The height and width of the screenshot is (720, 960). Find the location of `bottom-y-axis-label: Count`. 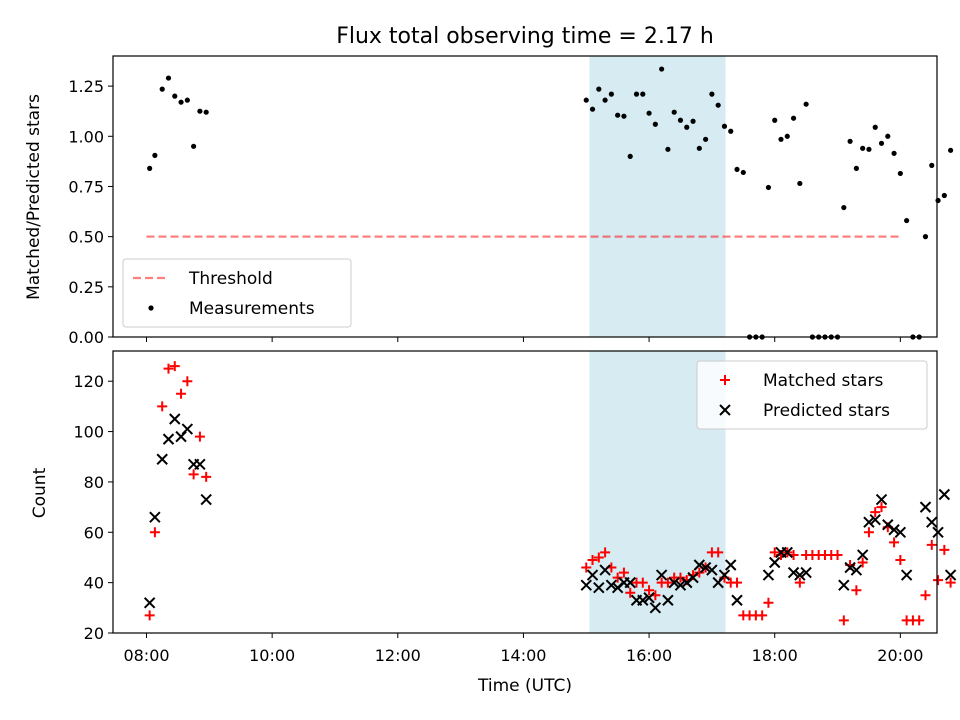

bottom-y-axis-label: Count is located at coordinates (40, 492).